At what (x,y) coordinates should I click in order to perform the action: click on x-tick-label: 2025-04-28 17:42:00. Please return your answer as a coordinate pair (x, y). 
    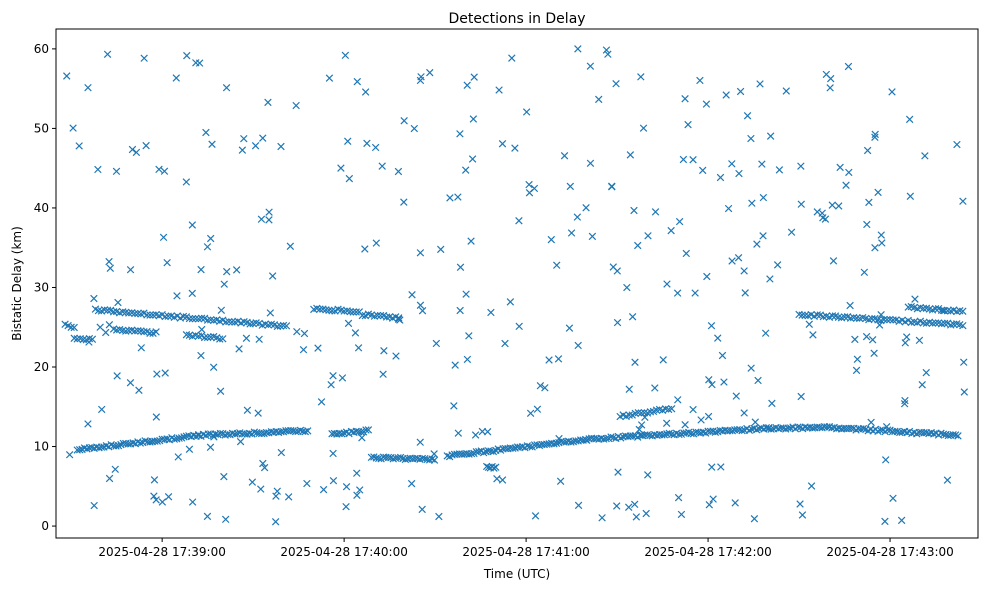
    Looking at the image, I should click on (707, 552).